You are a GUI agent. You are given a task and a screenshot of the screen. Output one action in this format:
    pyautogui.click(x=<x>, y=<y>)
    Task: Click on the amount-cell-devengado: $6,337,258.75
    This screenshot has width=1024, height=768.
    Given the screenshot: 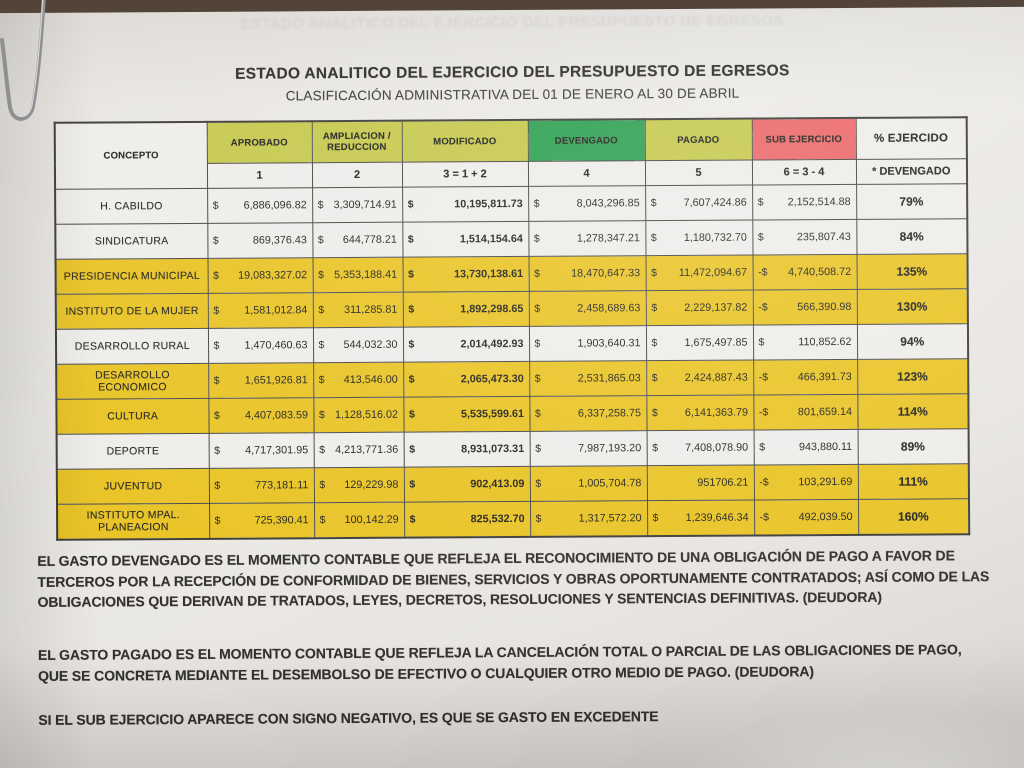 What is the action you would take?
    pyautogui.click(x=588, y=413)
    